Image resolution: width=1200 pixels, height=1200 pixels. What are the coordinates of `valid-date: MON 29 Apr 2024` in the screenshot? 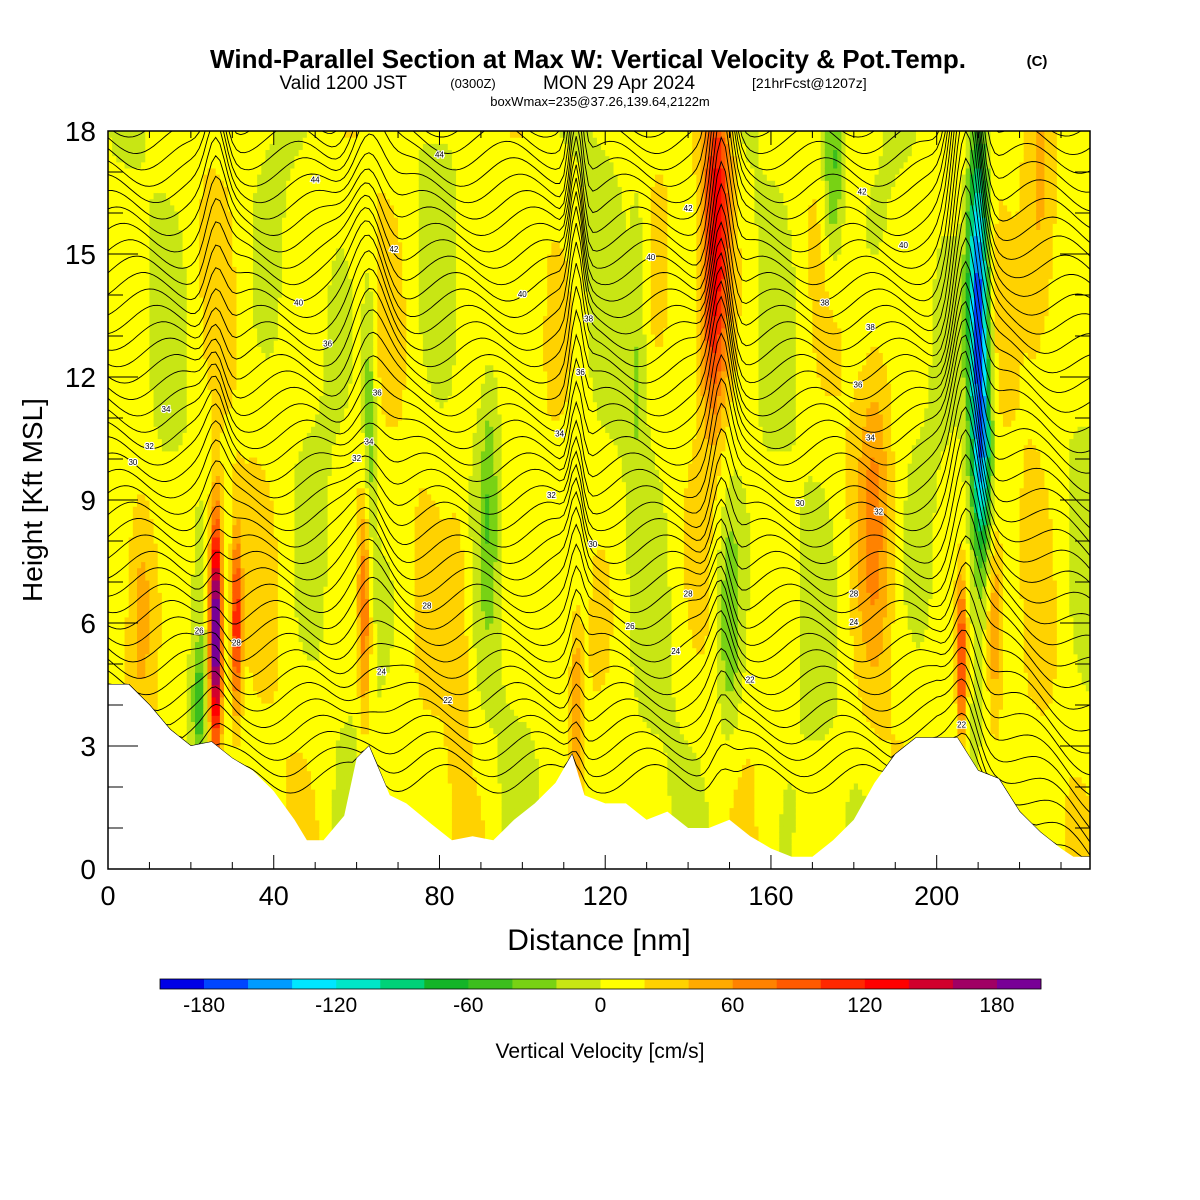 It's located at (619, 83).